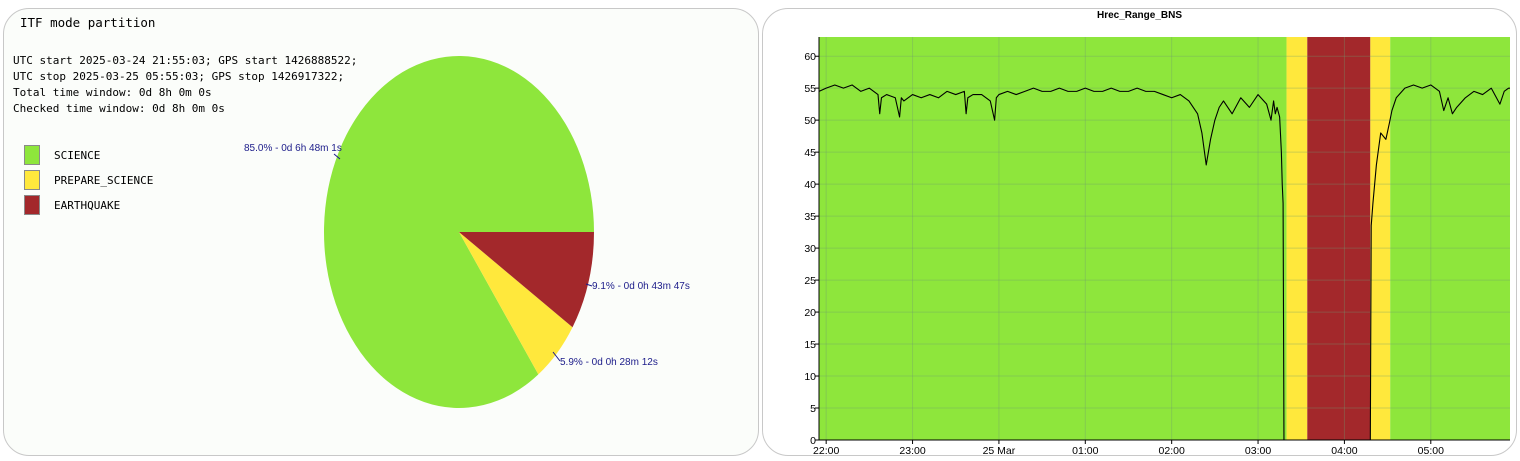  What do you see at coordinates (556, 356) in the screenshot?
I see `pie-label-prepare-science-leader` at bounding box center [556, 356].